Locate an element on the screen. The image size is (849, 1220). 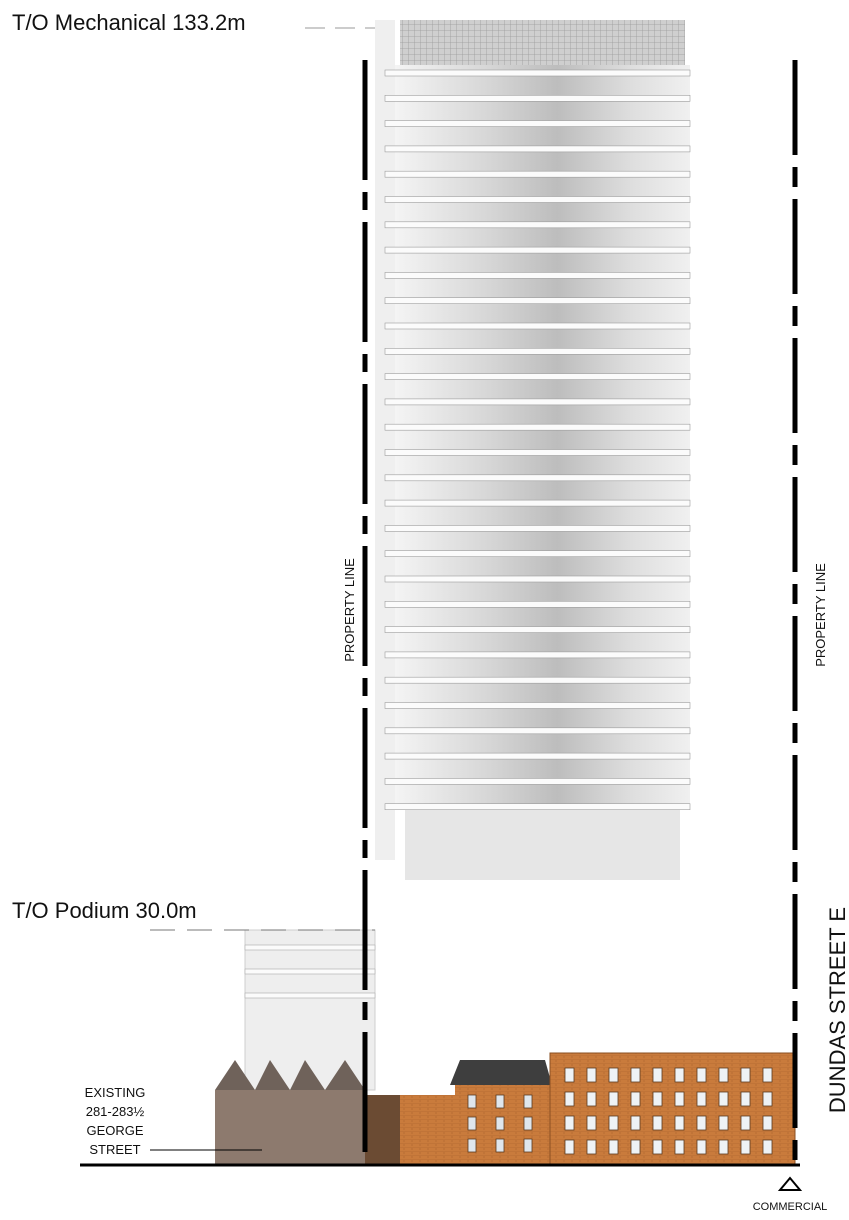
existing-label: GEORGE is located at coordinates (114, 1130).